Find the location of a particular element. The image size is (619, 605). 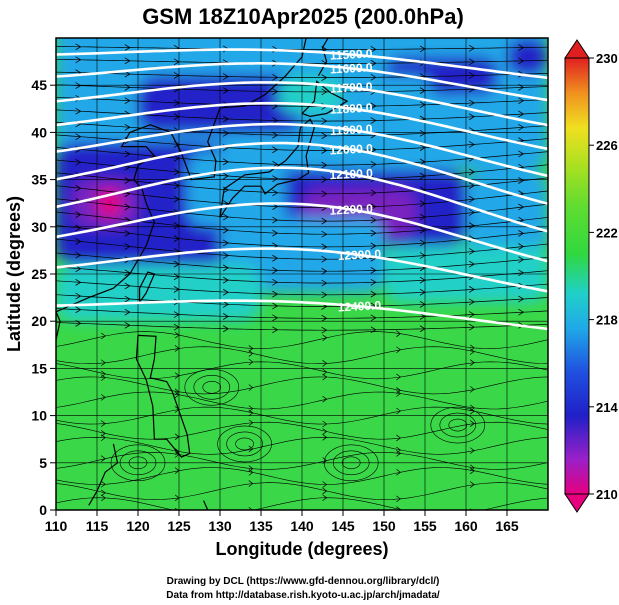

y-tick-label: 30 is located at coordinates (39, 227).